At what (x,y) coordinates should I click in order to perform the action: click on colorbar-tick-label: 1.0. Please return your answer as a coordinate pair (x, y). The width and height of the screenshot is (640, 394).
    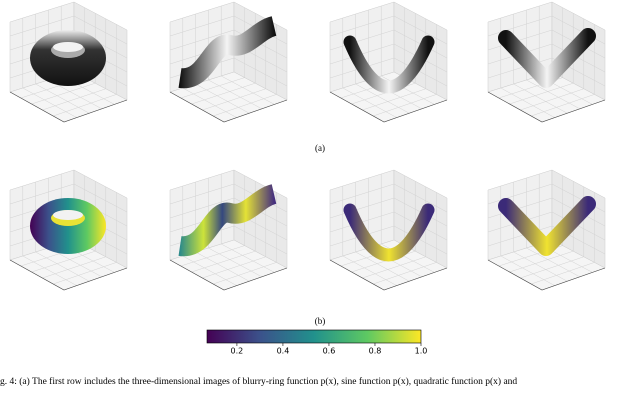
    Looking at the image, I should click on (421, 351).